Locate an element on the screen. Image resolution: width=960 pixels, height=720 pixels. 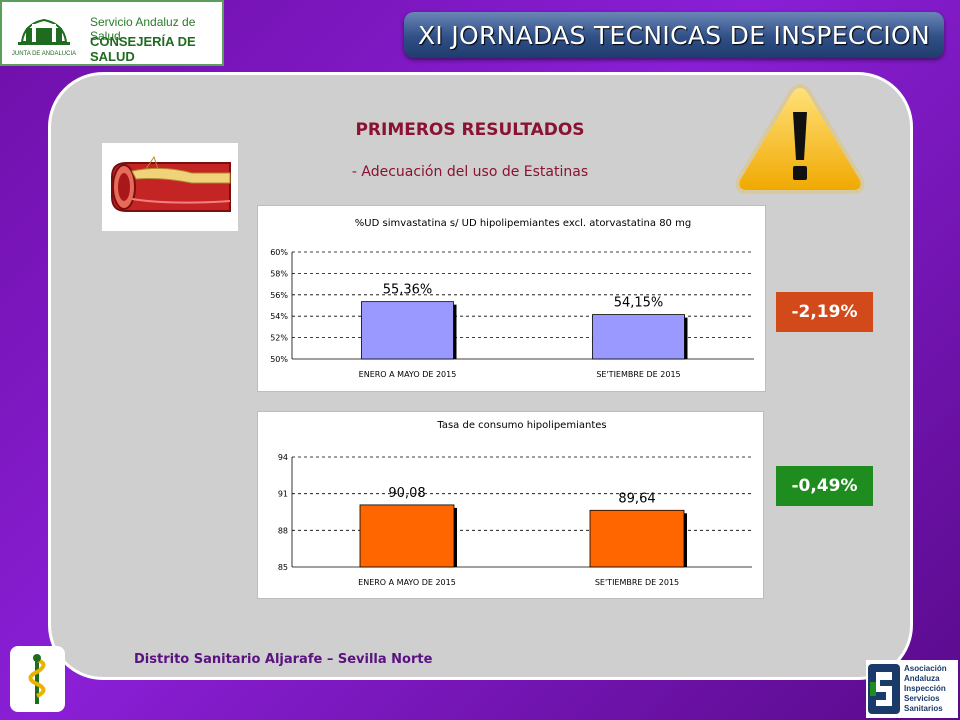
warning-icon is located at coordinates (800, 138).